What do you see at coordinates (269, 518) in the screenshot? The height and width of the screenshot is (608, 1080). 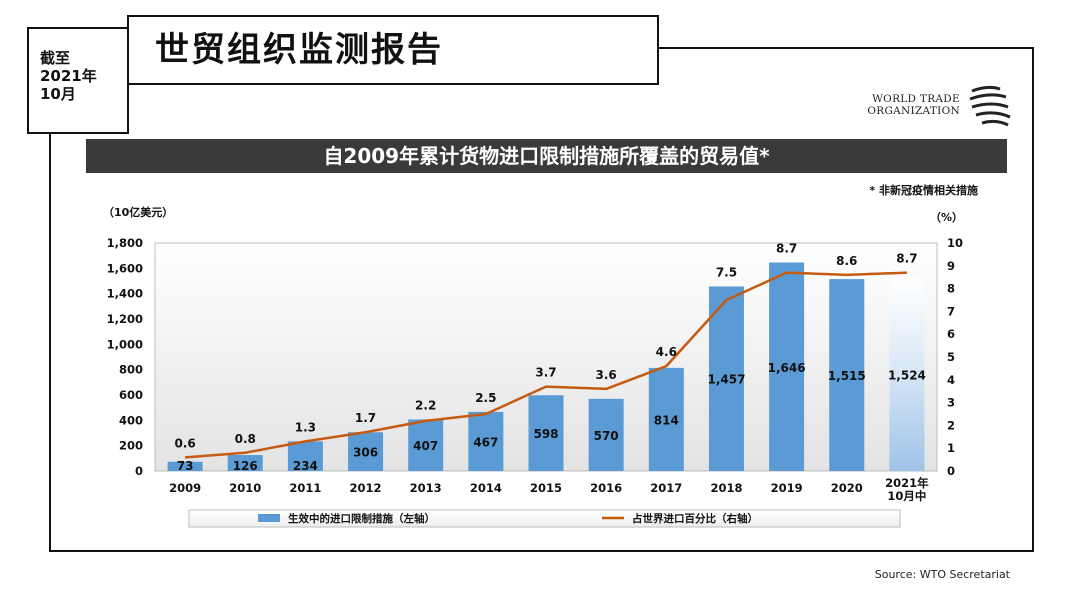 I see `legend-swatch-bars` at bounding box center [269, 518].